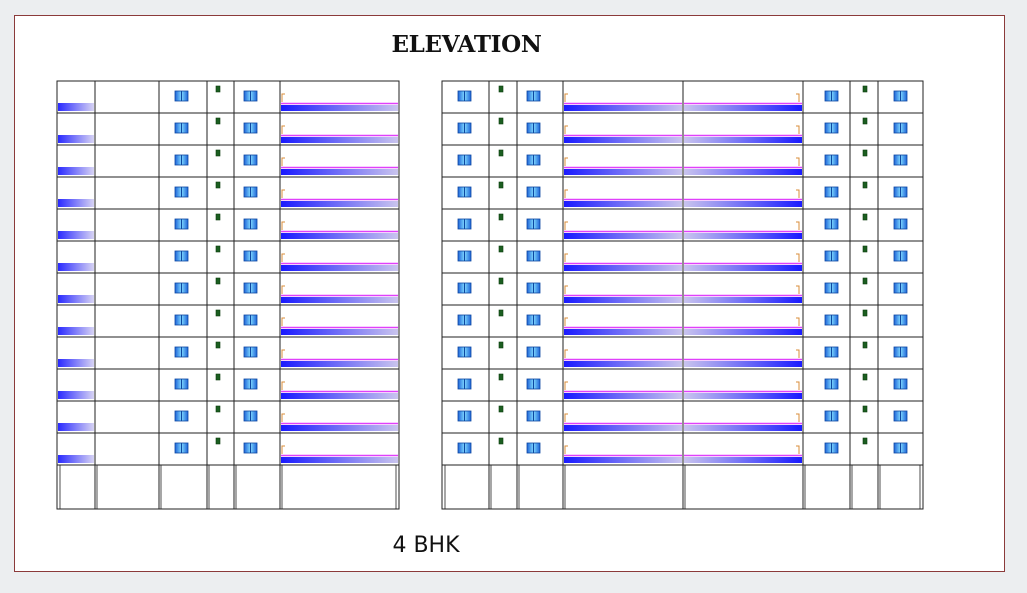  Describe the element at coordinates (466, 44) in the screenshot. I see `drawing-title: ELEVATION` at that location.